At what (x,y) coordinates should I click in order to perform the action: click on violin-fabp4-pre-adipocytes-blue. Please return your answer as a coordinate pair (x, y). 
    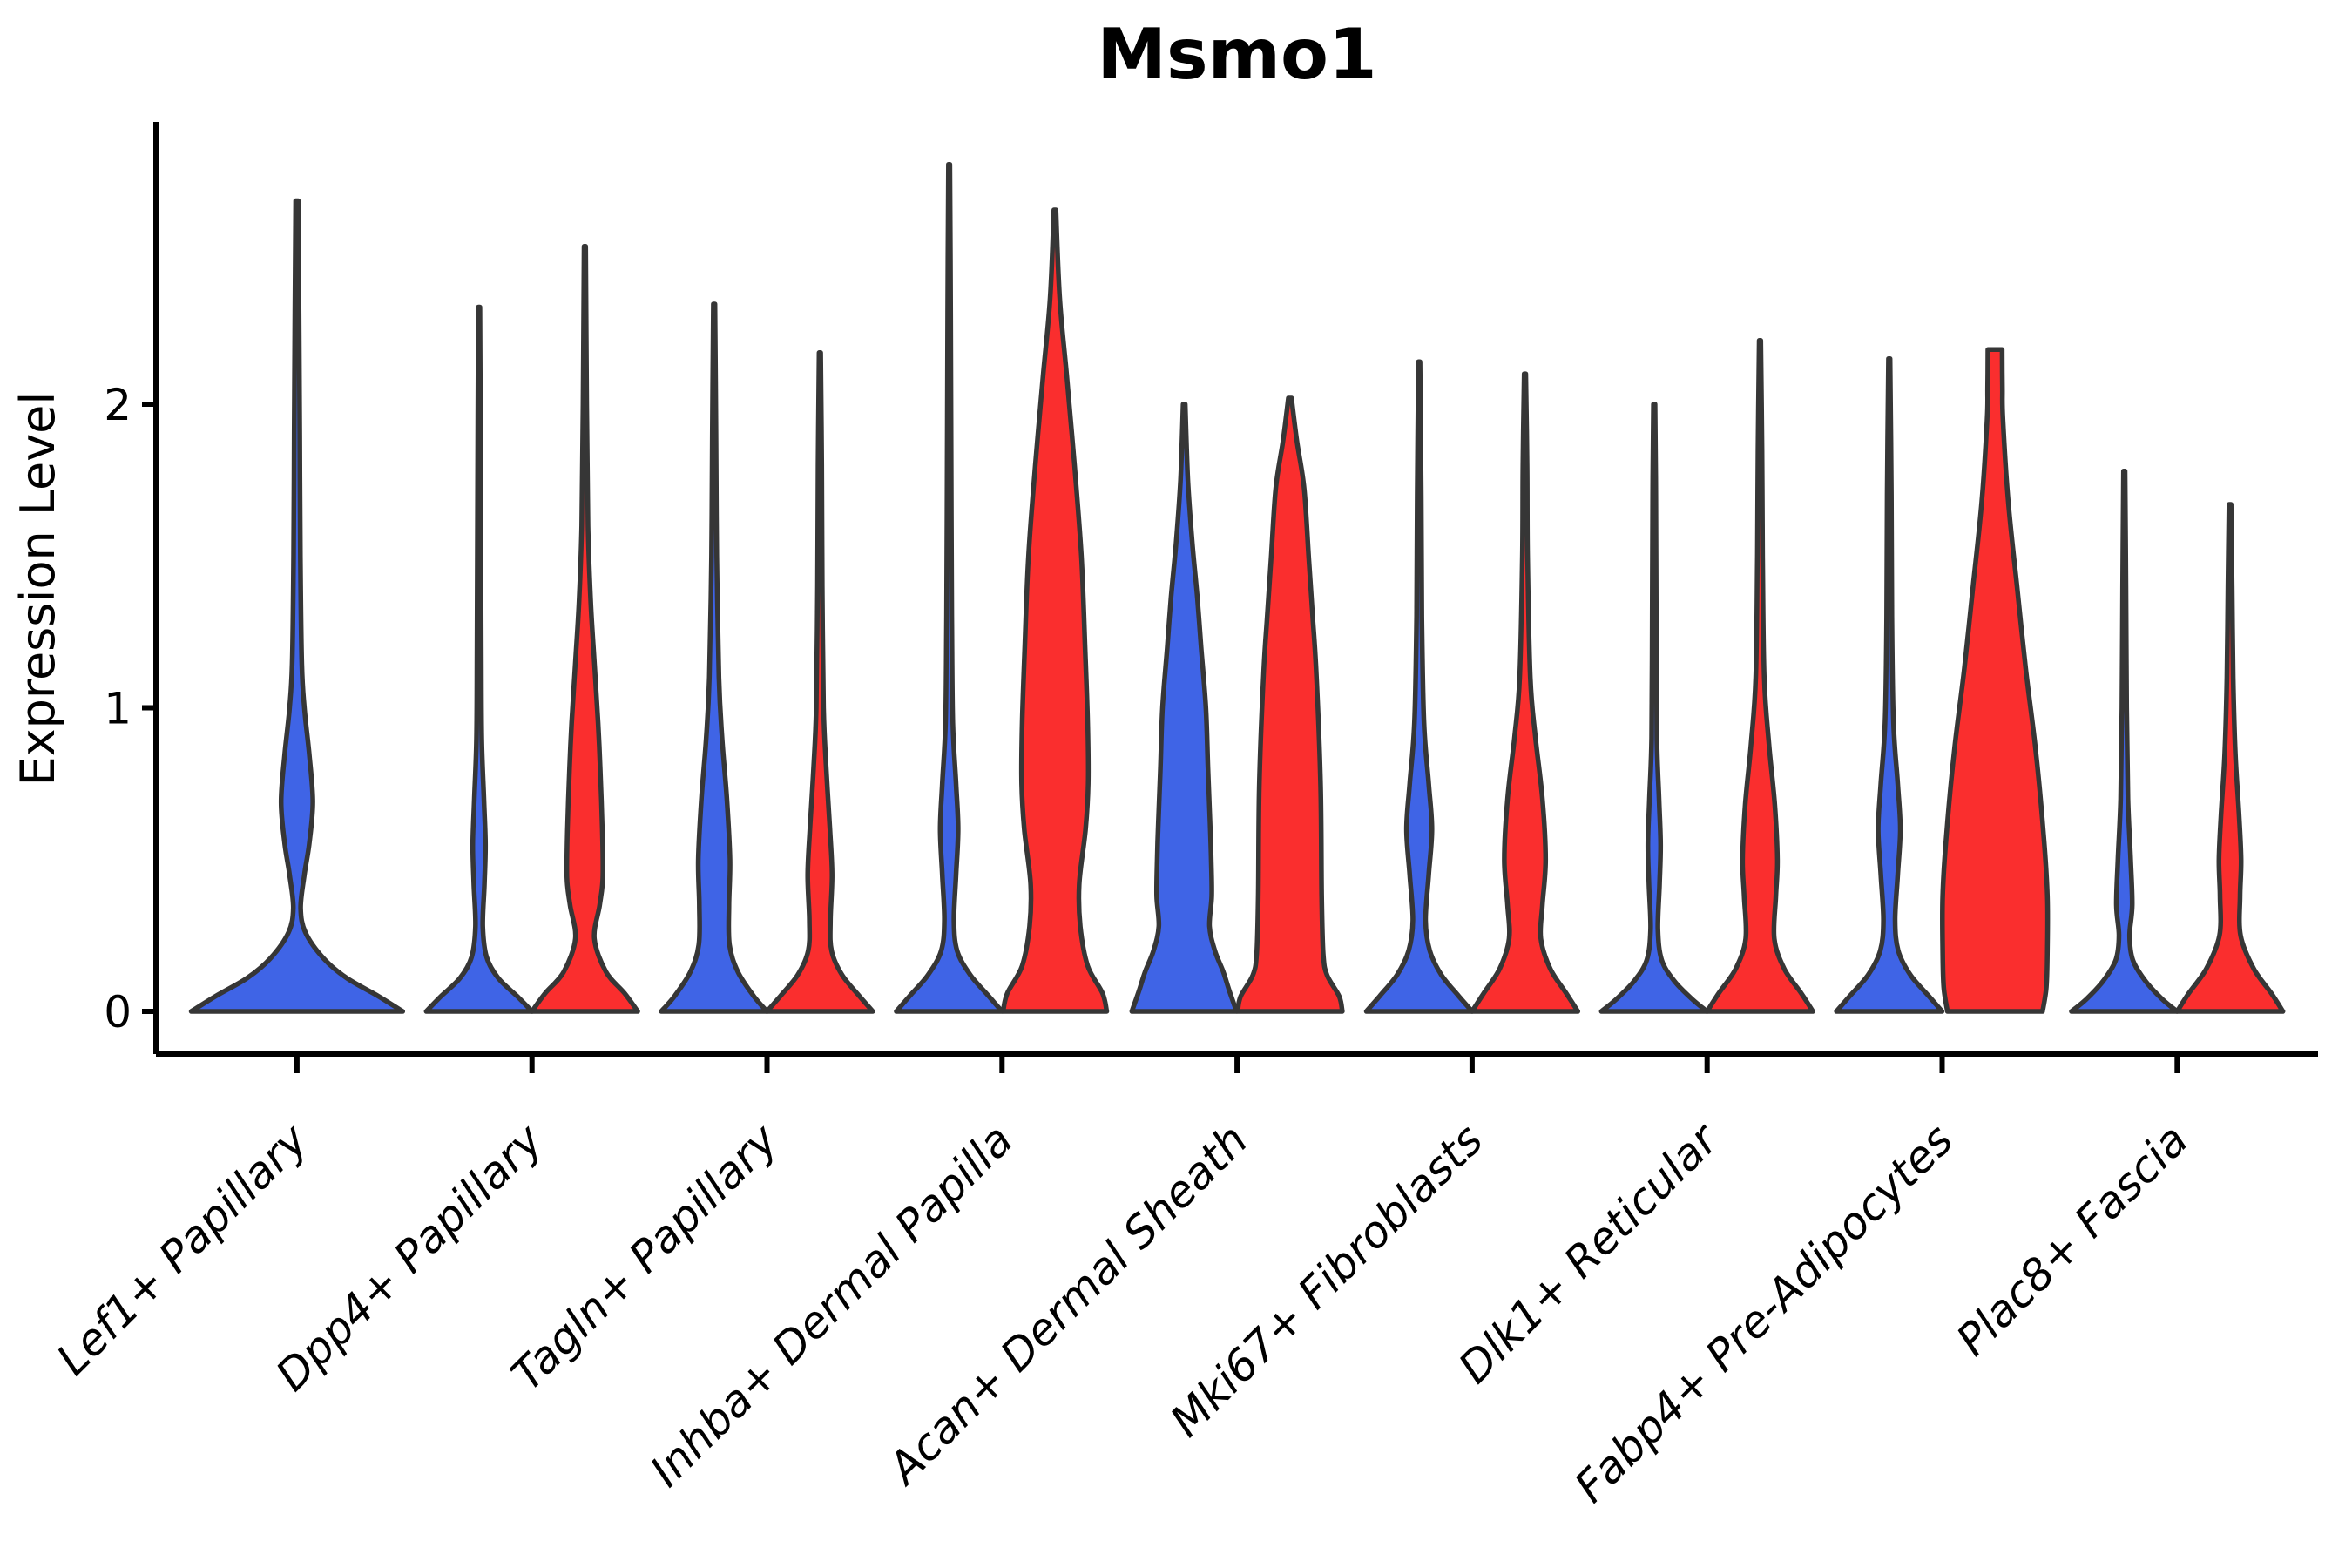
    Looking at the image, I should click on (1890, 684).